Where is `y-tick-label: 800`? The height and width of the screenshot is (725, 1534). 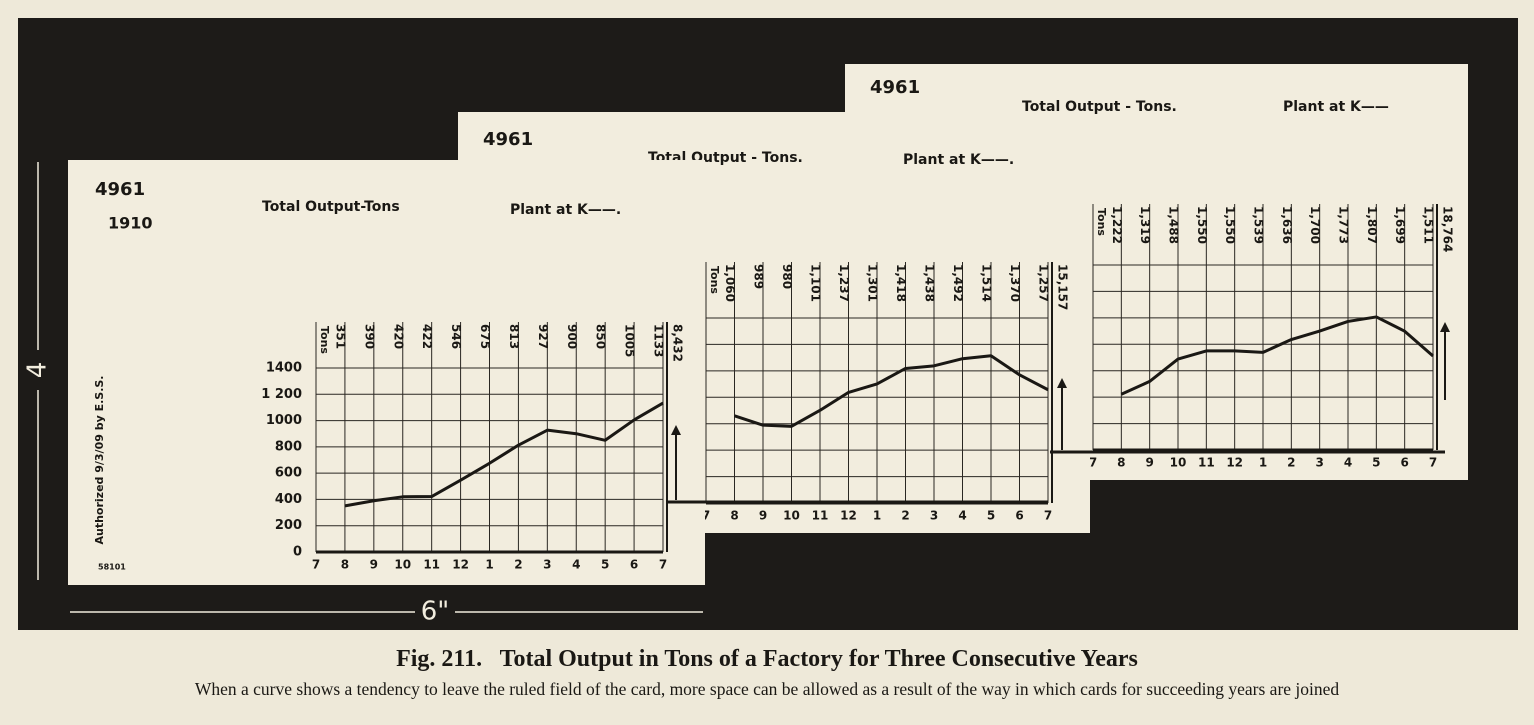 y-tick-label: 800 is located at coordinates (288, 446).